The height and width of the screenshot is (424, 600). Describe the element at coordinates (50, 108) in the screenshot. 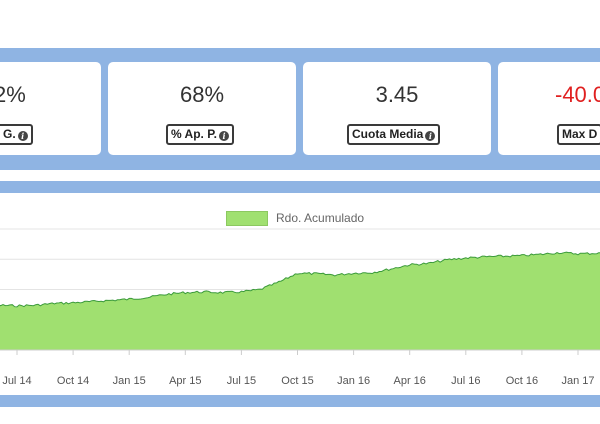

I see `stat-card-profit: 2% p. G.i` at that location.